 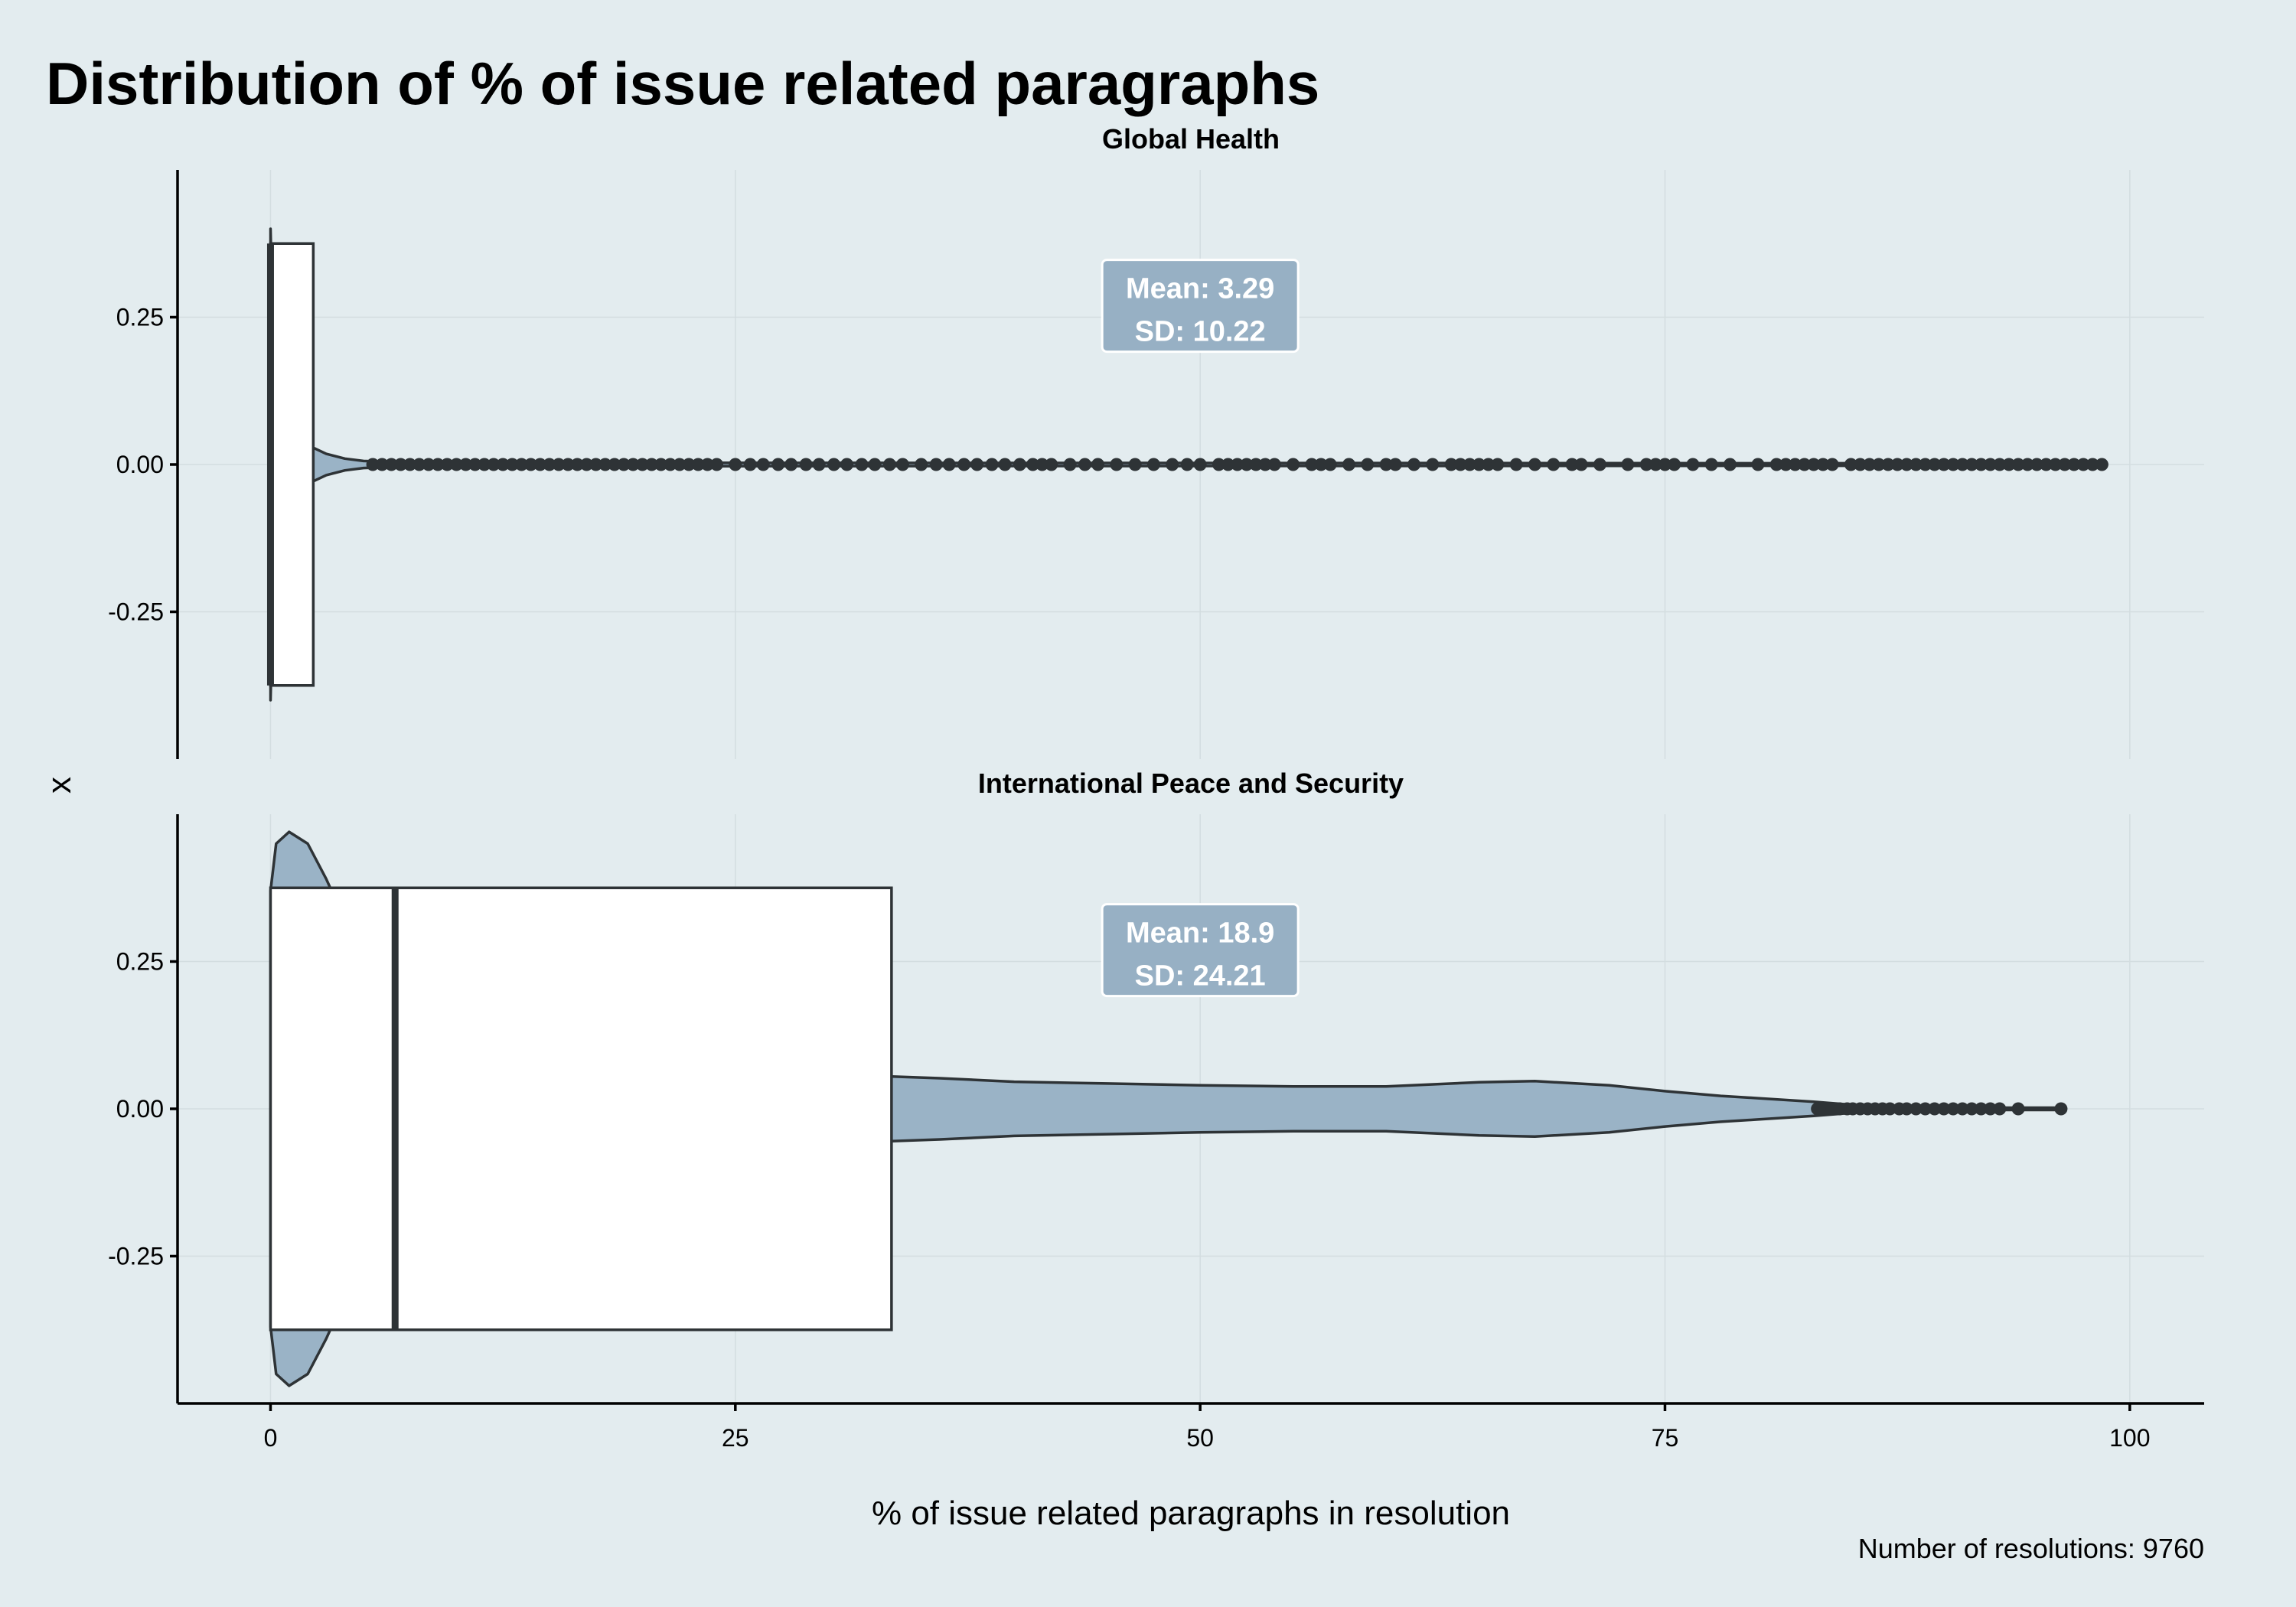 I want to click on y-axis-title: x, so click(x=59, y=785).